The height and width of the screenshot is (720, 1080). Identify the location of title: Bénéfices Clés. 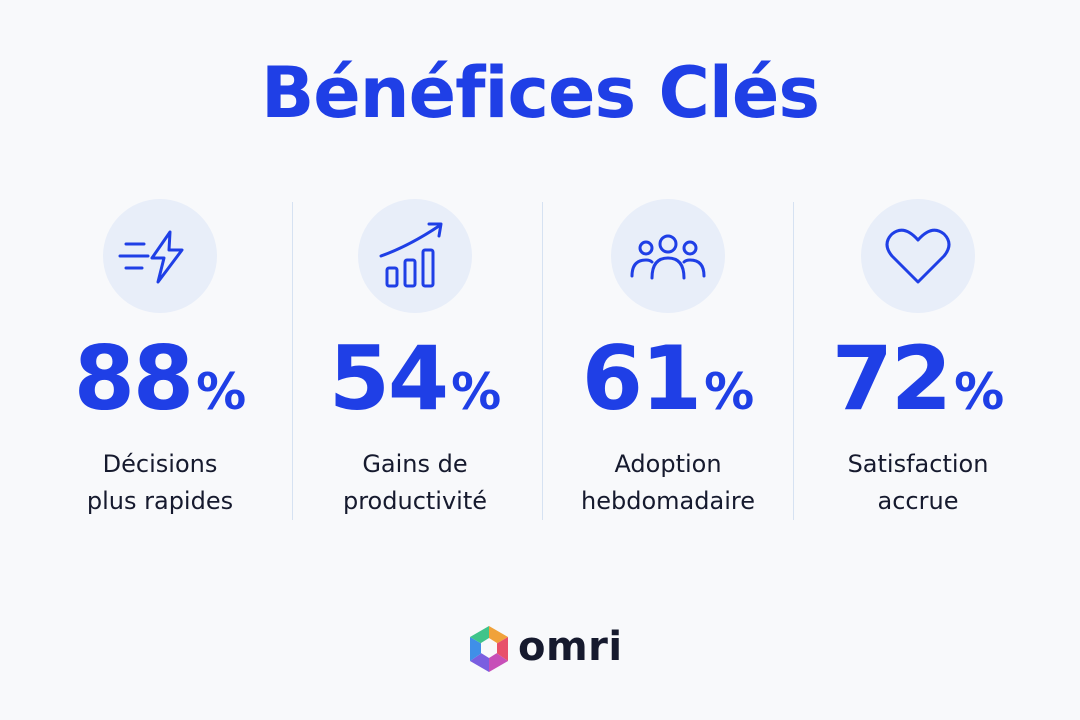
(540, 93).